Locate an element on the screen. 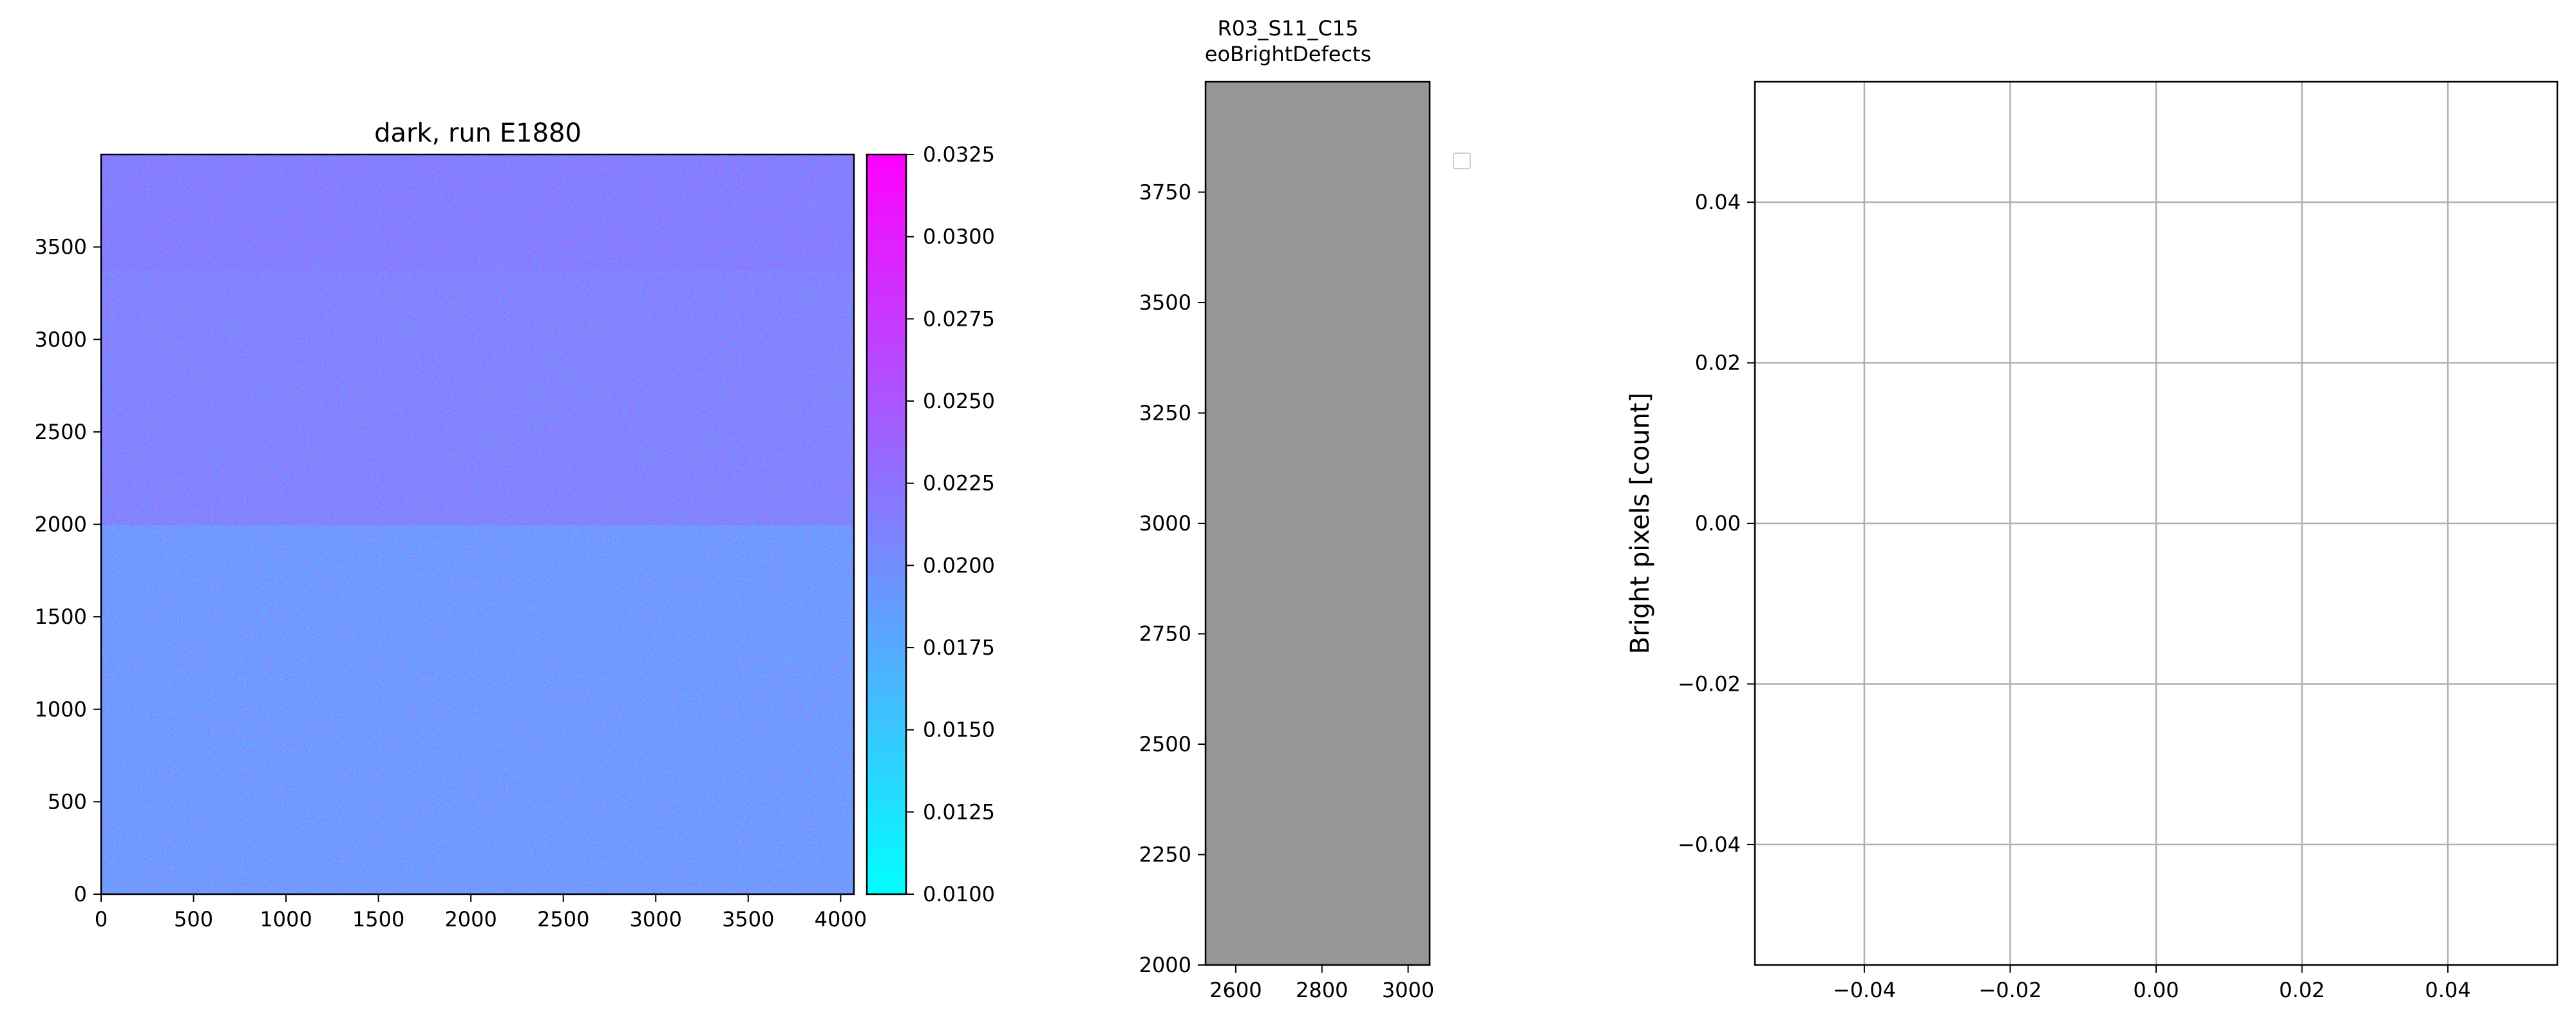 The image size is (2576, 1030). bright-defects-title-line1: R03_S11_C15 is located at coordinates (1287, 29).